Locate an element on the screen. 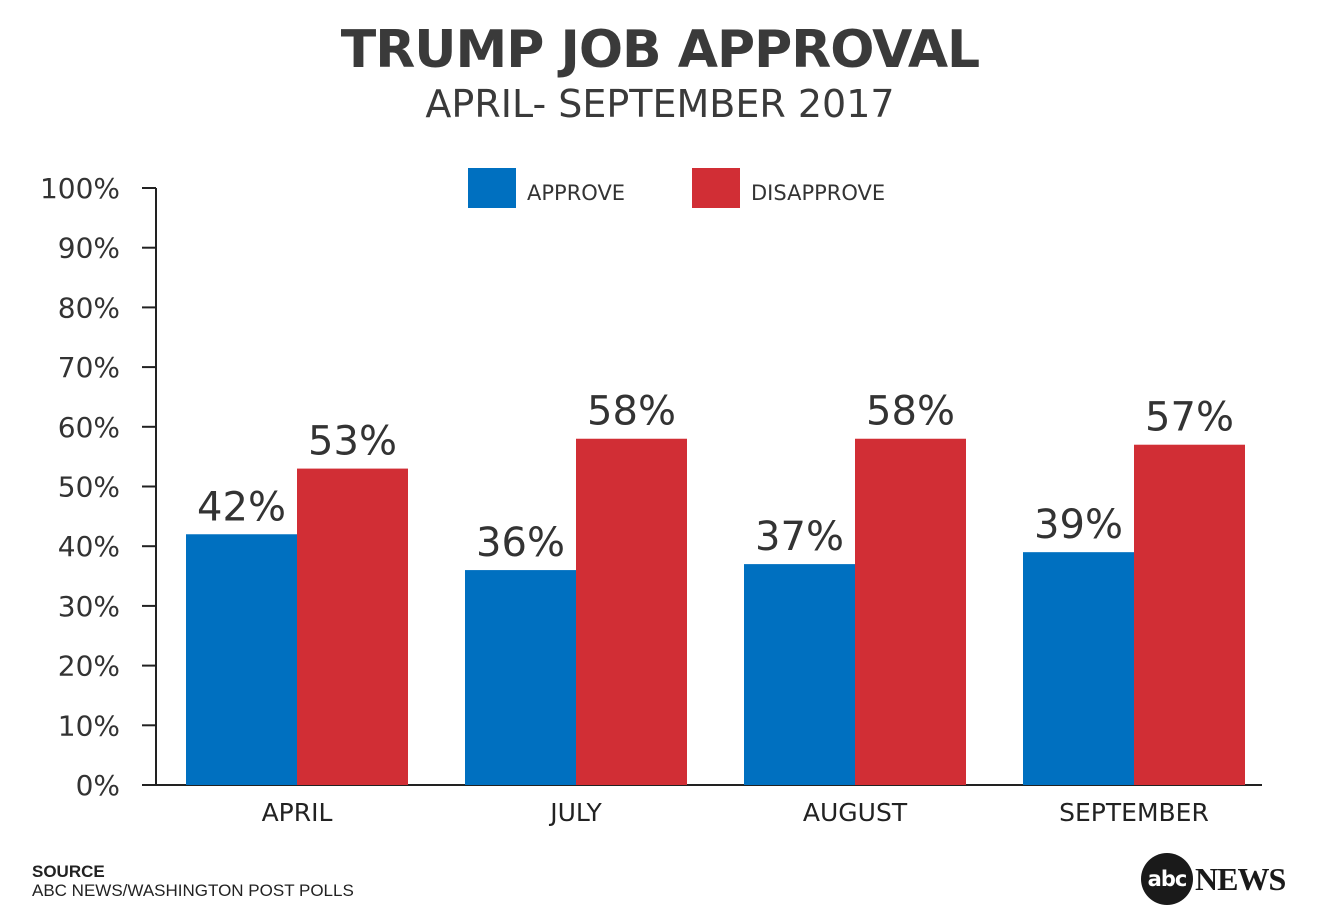 Image resolution: width=1320 pixels, height=920 pixels. y-tick-label: 90% is located at coordinates (89, 248).